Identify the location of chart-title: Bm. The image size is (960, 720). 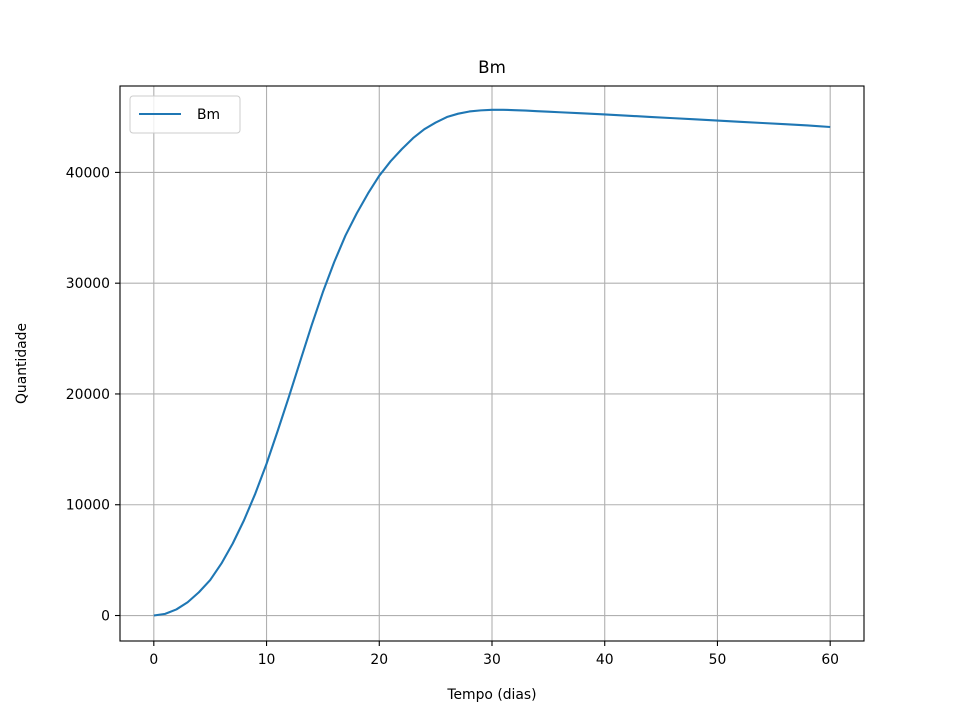
(492, 67).